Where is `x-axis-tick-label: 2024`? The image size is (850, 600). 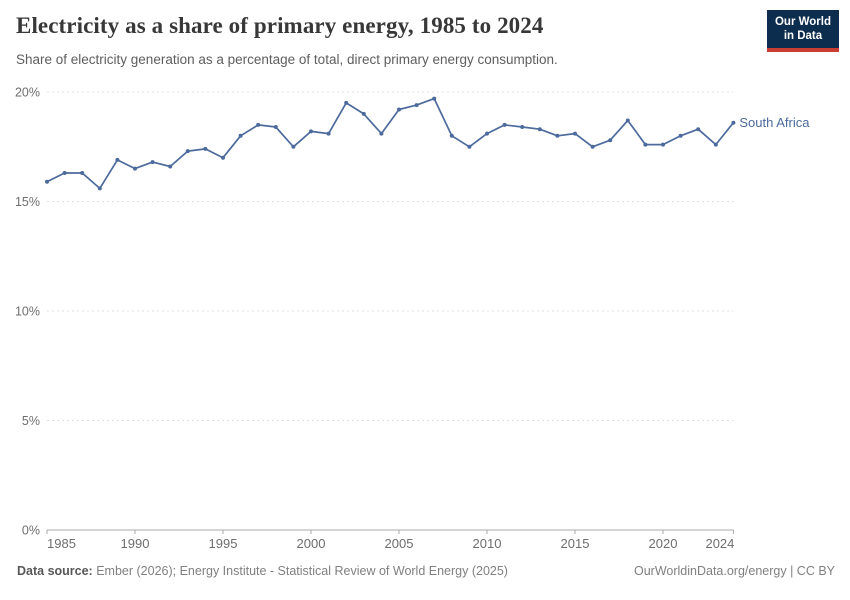
x-axis-tick-label: 2024 is located at coordinates (719, 543).